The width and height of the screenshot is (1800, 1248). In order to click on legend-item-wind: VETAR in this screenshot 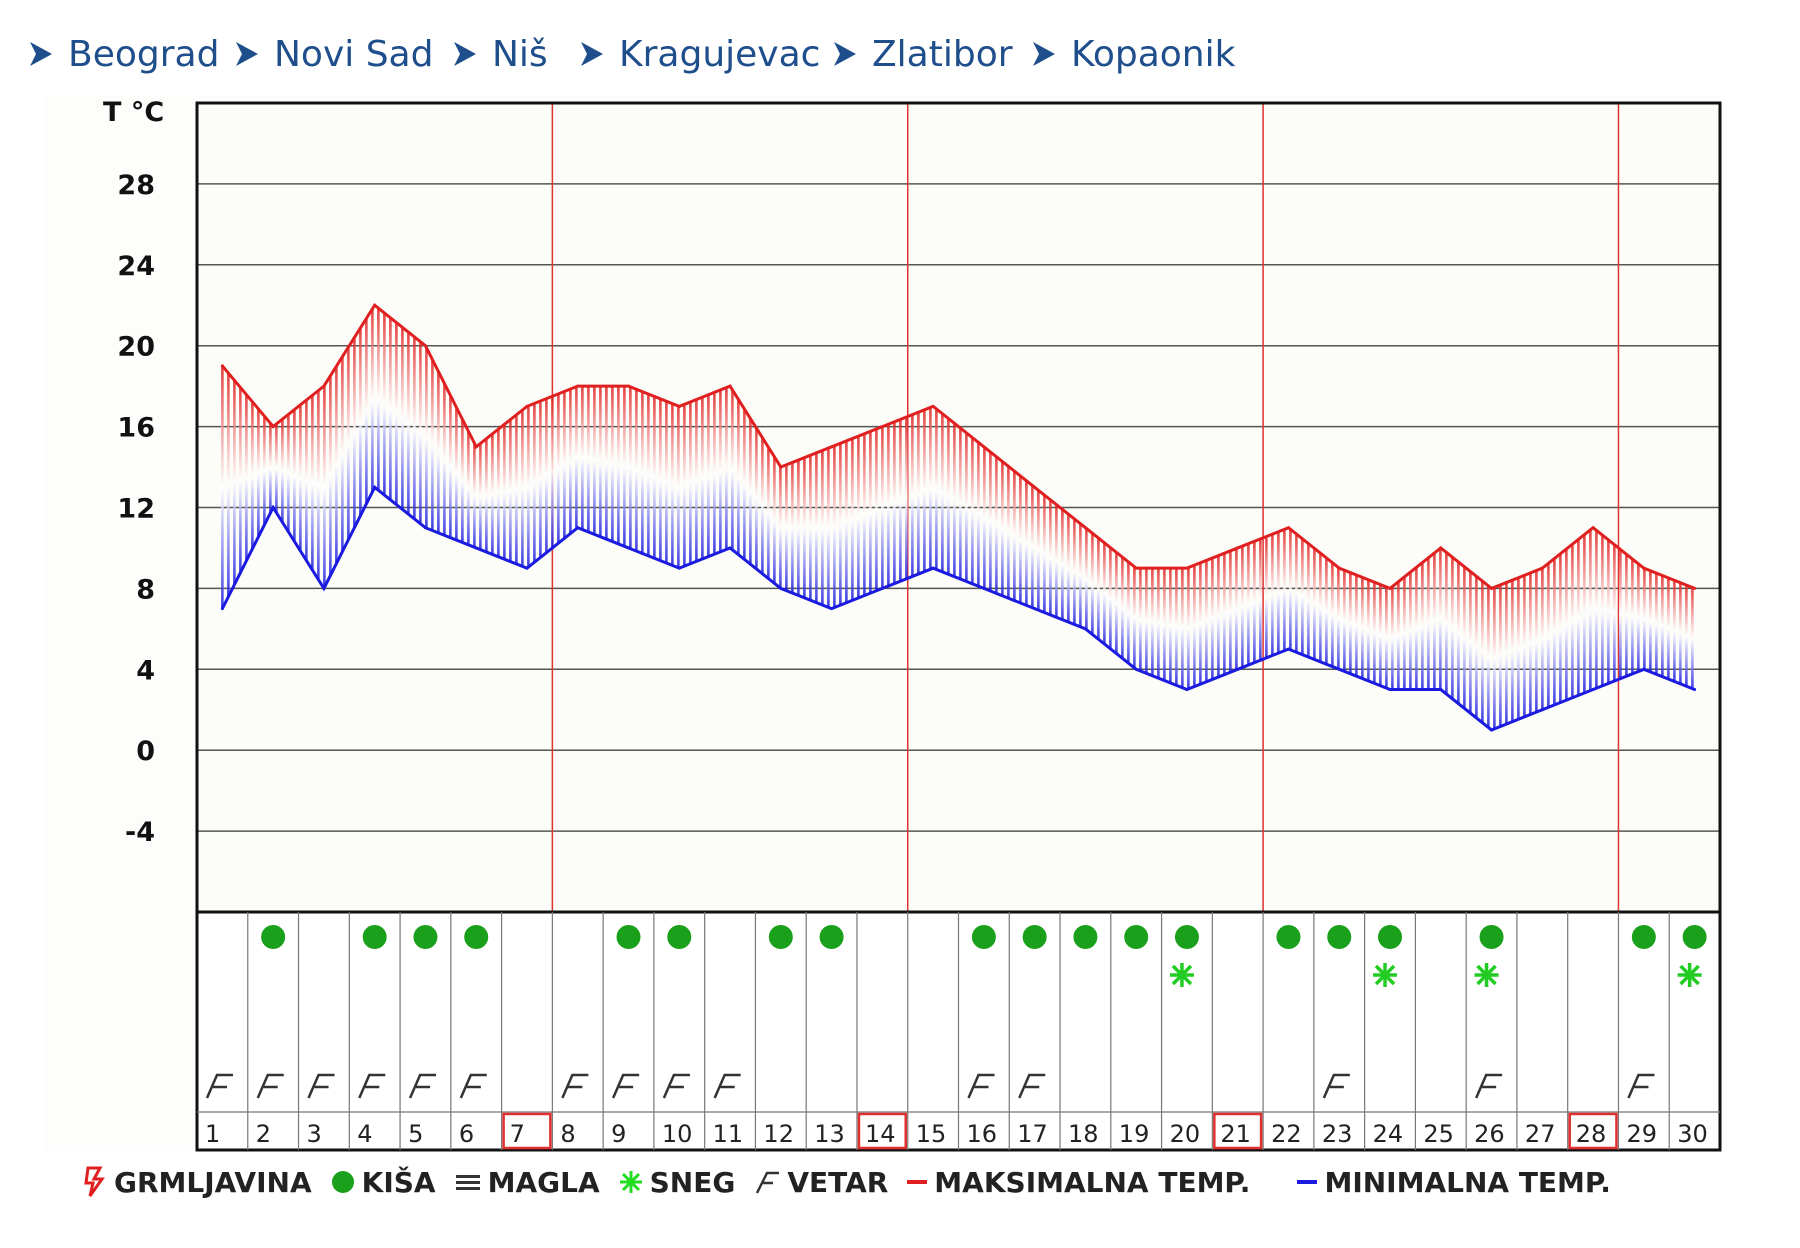, I will do `click(820, 1182)`.